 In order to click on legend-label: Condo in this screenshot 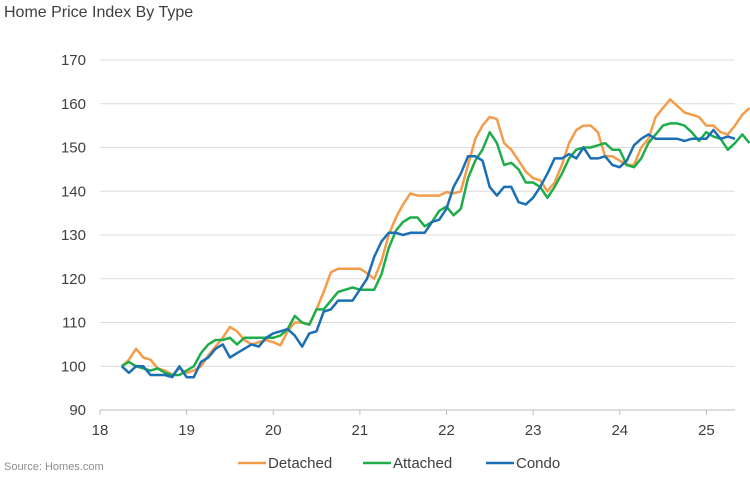, I will do `click(538, 463)`.